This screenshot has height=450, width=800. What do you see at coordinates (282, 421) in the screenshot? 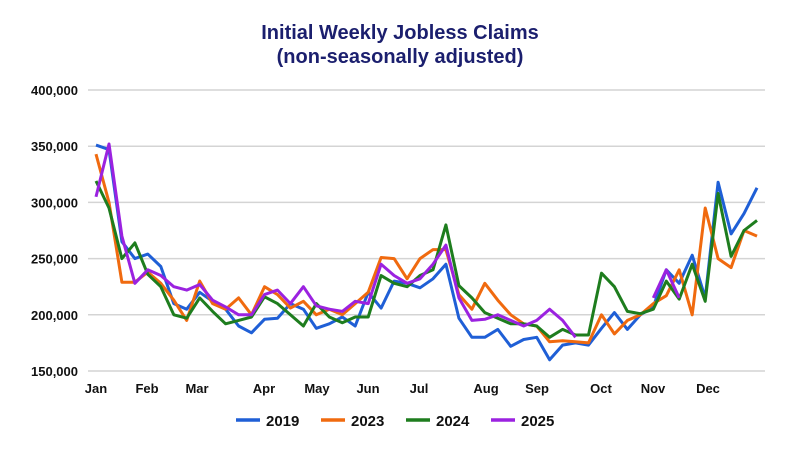
I see `legend-label-2019: 2019` at bounding box center [282, 421].